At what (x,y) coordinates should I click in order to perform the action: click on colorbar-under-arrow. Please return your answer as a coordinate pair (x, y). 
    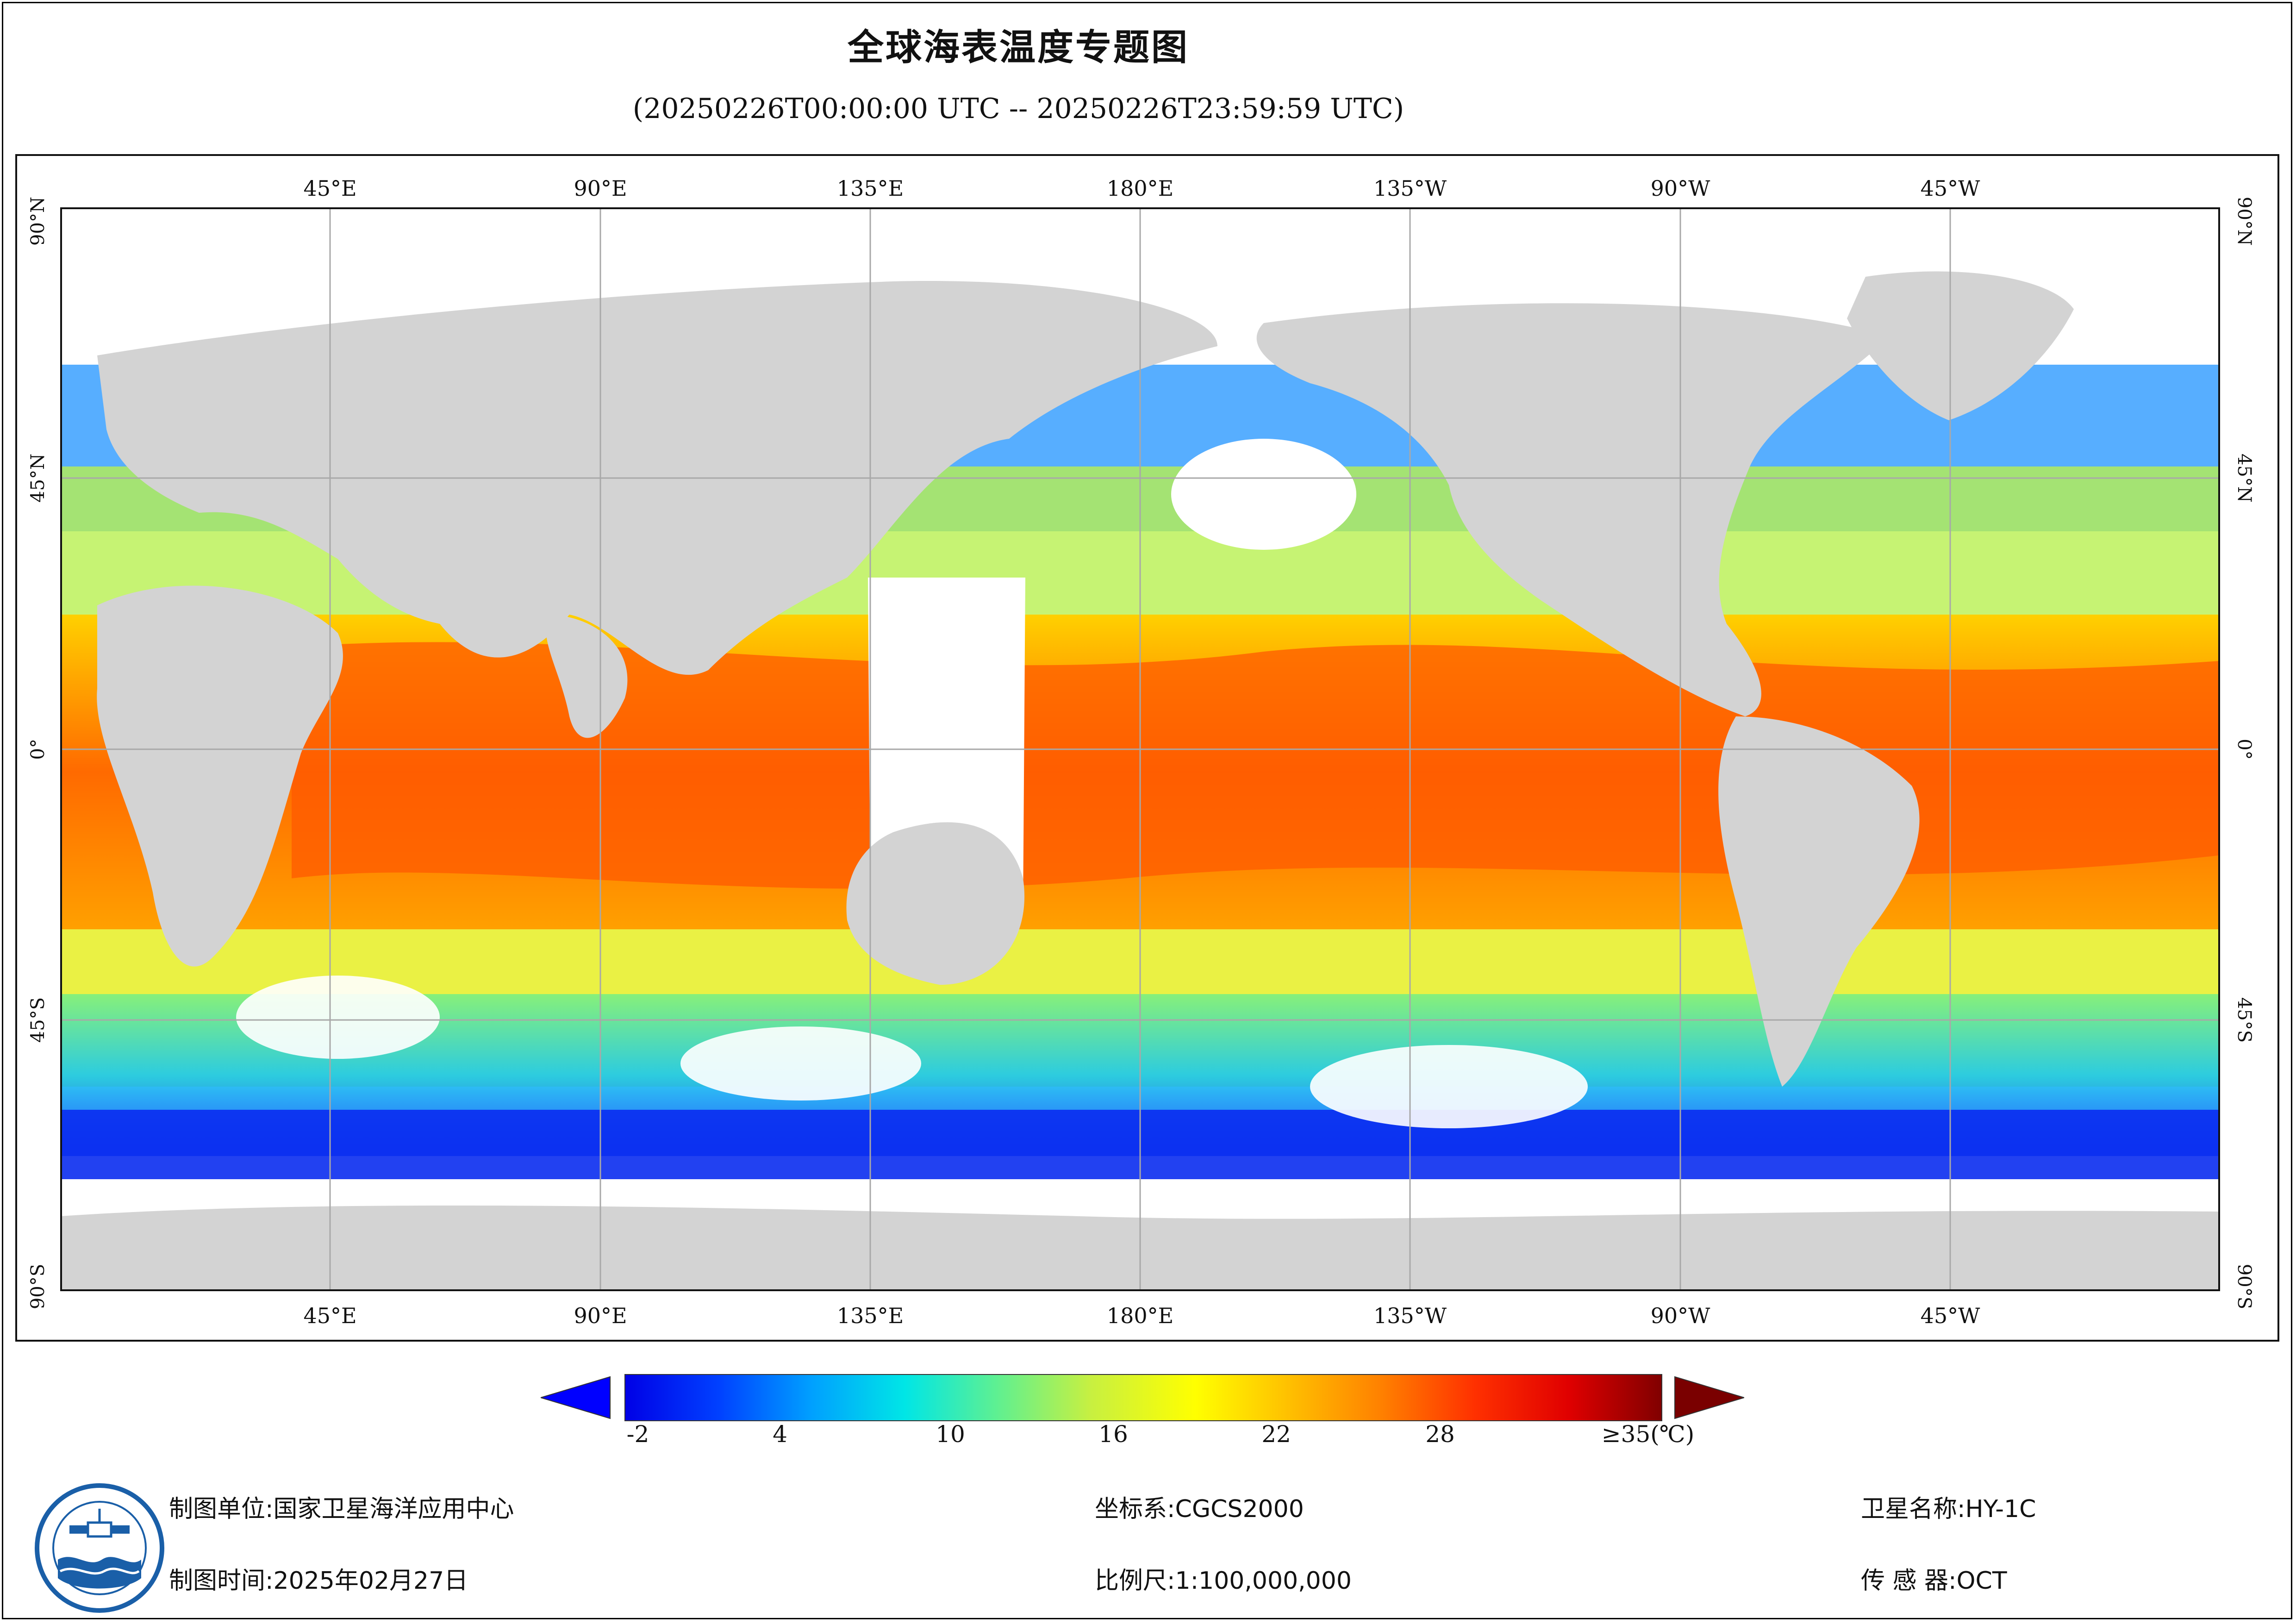
    Looking at the image, I should click on (576, 1397).